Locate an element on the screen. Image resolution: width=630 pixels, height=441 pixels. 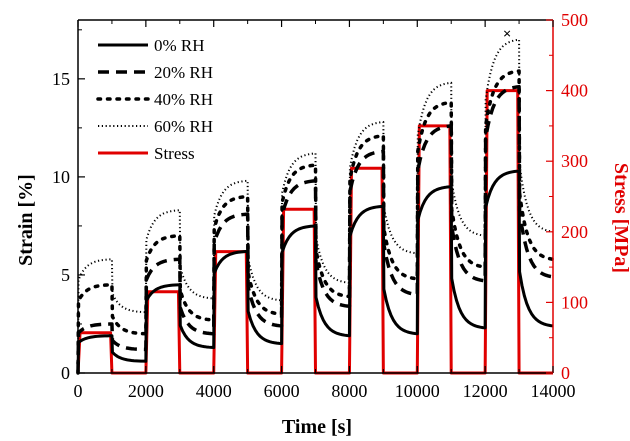
y-right-tick-label: 400 is located at coordinates (574, 91).